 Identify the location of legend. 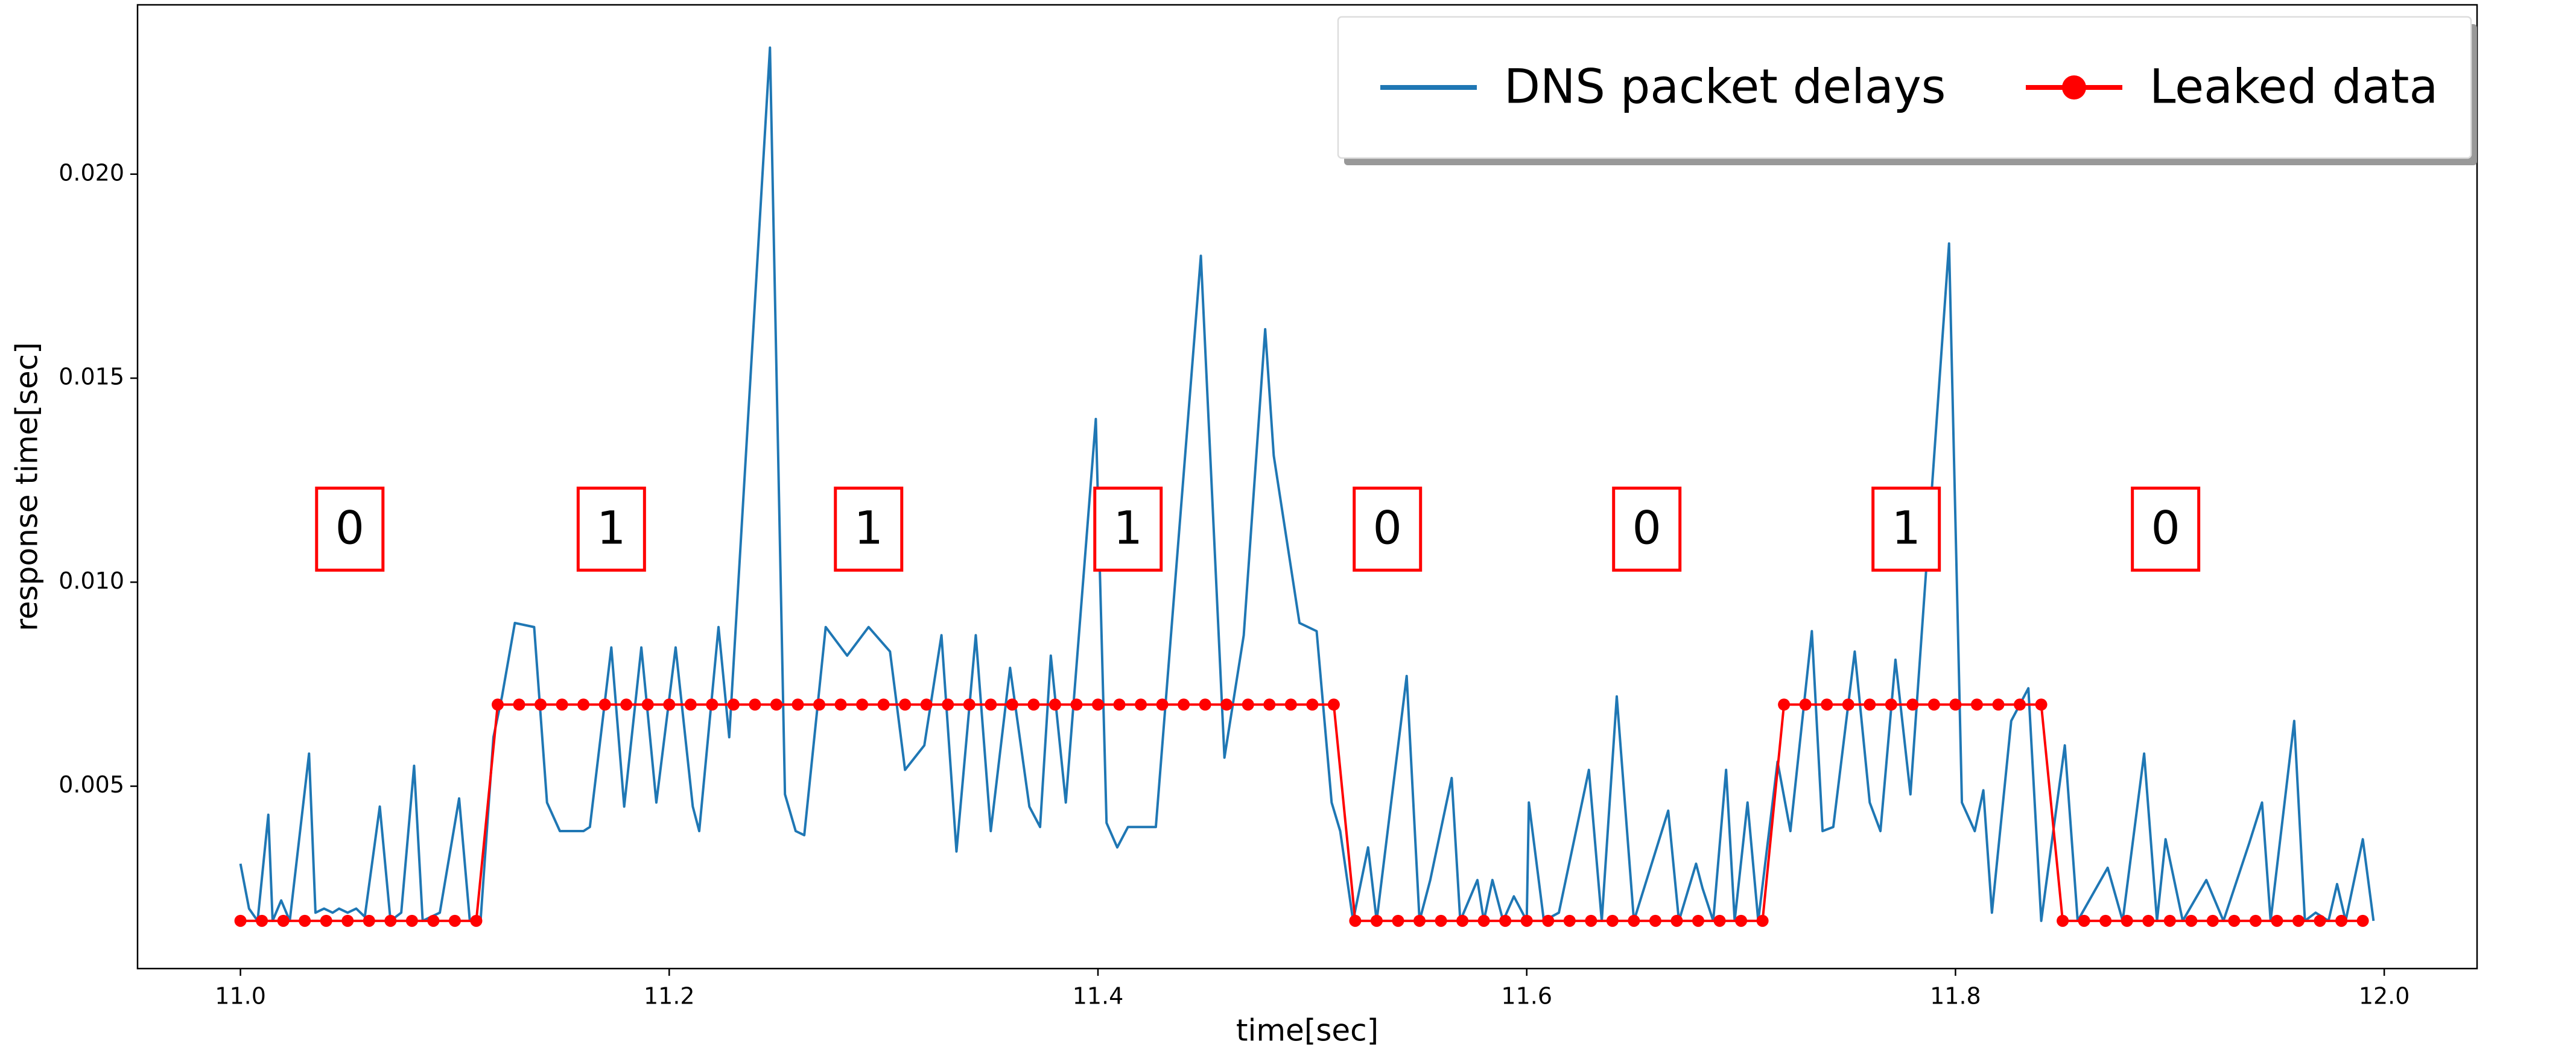
(1904, 87).